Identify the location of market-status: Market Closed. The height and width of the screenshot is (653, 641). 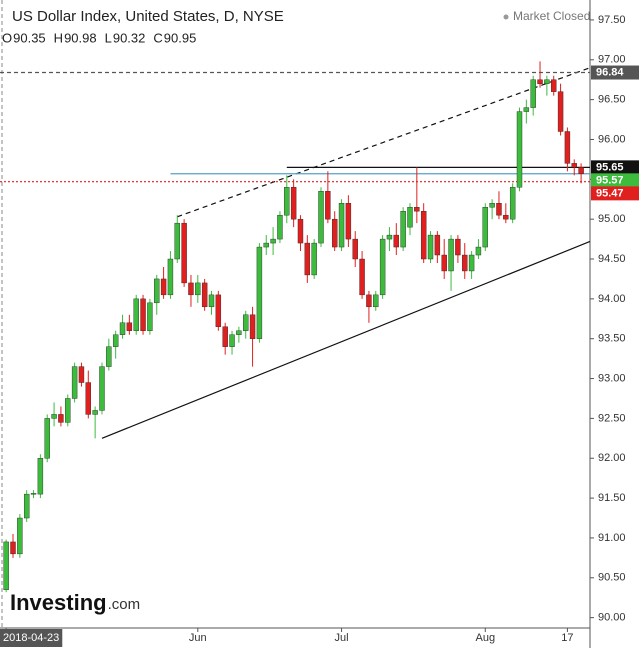
(551, 16).